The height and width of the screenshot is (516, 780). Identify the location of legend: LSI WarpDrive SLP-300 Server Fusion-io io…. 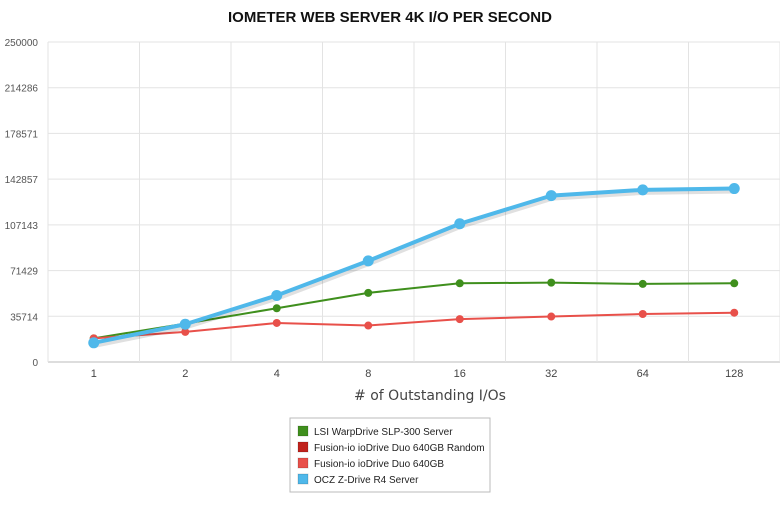
(390, 455).